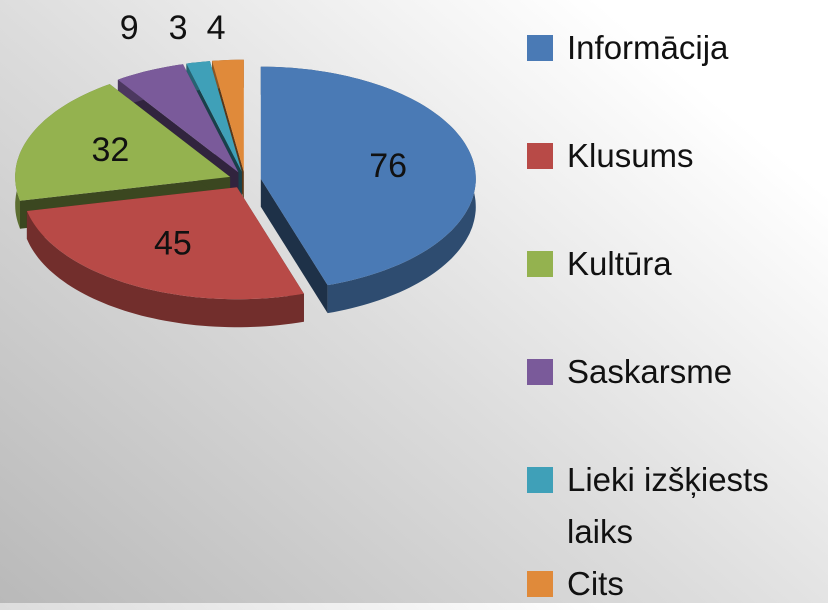 This screenshot has width=828, height=610. What do you see at coordinates (178, 28) in the screenshot?
I see `data-label: 3` at bounding box center [178, 28].